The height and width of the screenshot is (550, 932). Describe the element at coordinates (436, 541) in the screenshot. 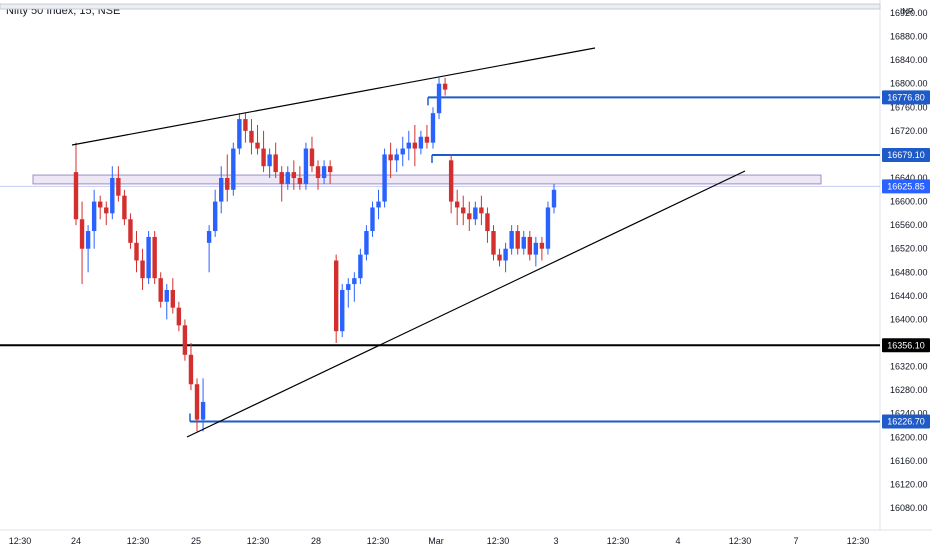

I see `x-tick-label: Mar` at that location.